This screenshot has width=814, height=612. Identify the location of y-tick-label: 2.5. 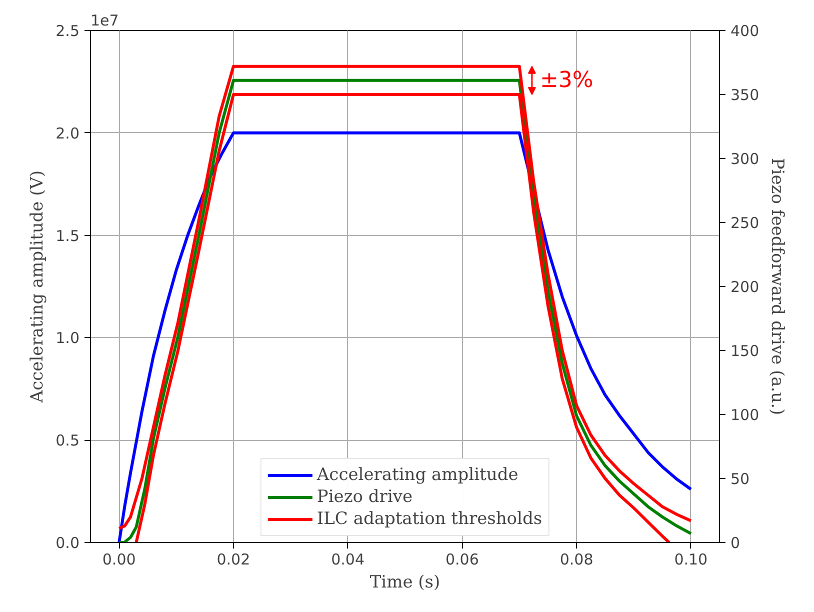
(68, 31).